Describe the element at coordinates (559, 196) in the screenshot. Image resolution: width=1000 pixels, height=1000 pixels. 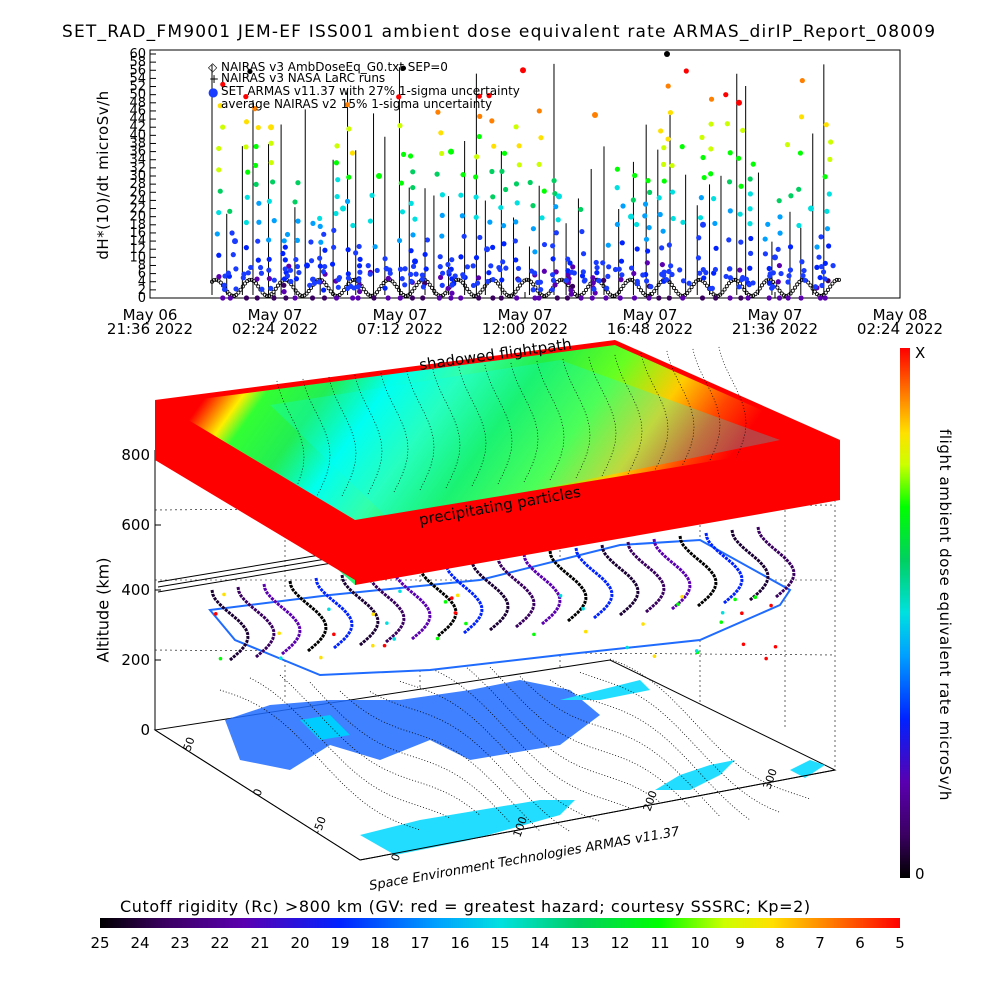
I see `armas-peak-point` at that location.